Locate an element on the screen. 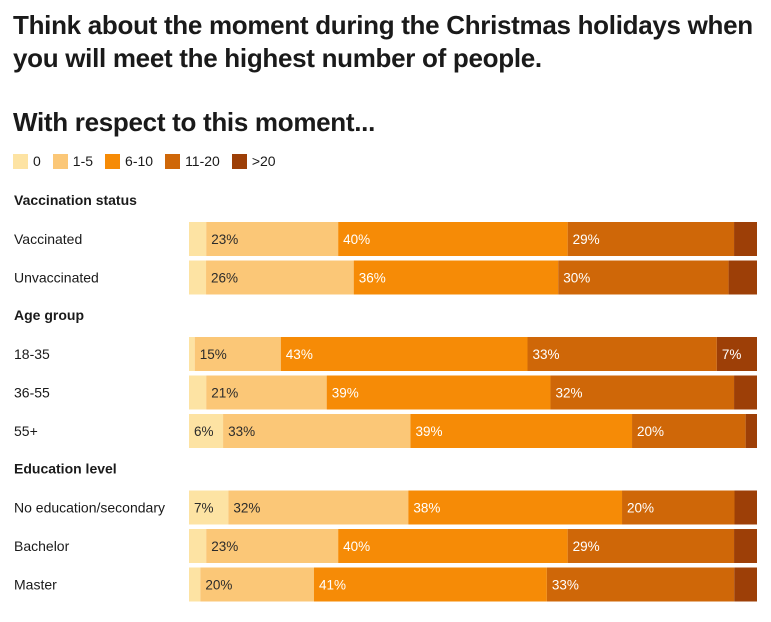 The image size is (771, 622). legend-item-3: 11-20 is located at coordinates (192, 161).